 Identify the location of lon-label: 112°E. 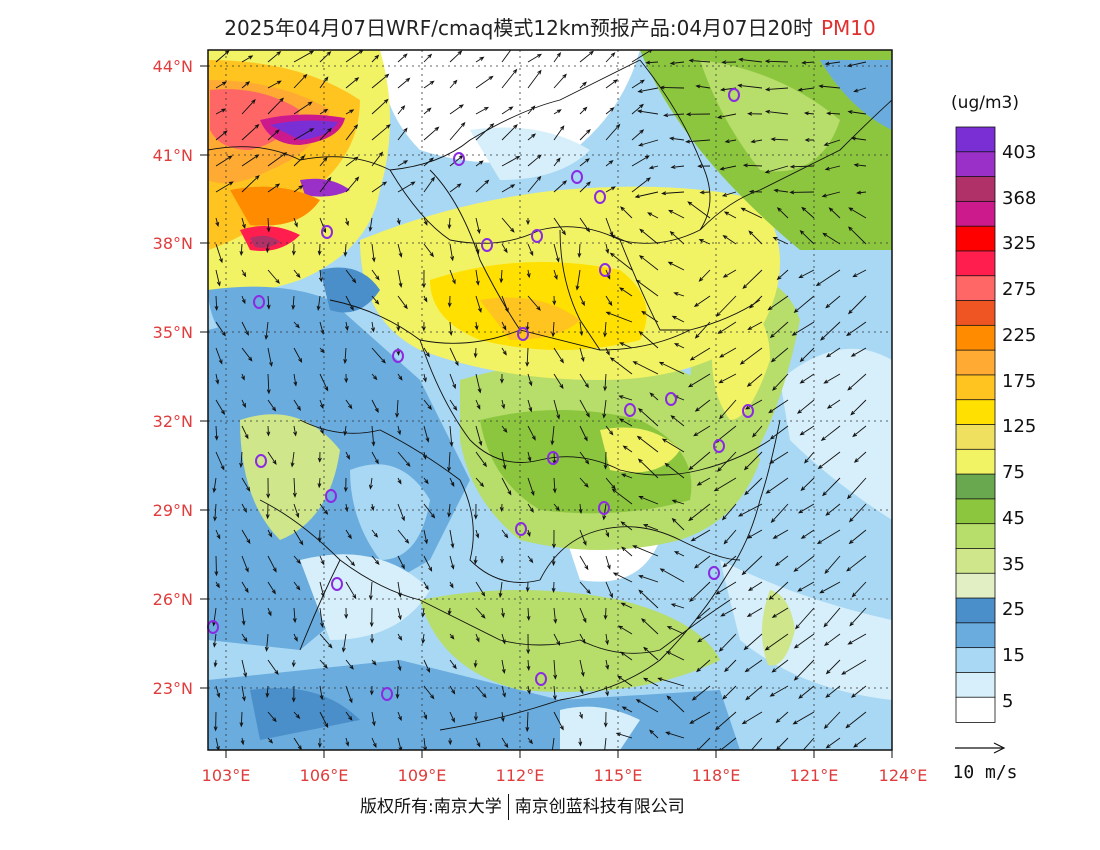
(520, 775).